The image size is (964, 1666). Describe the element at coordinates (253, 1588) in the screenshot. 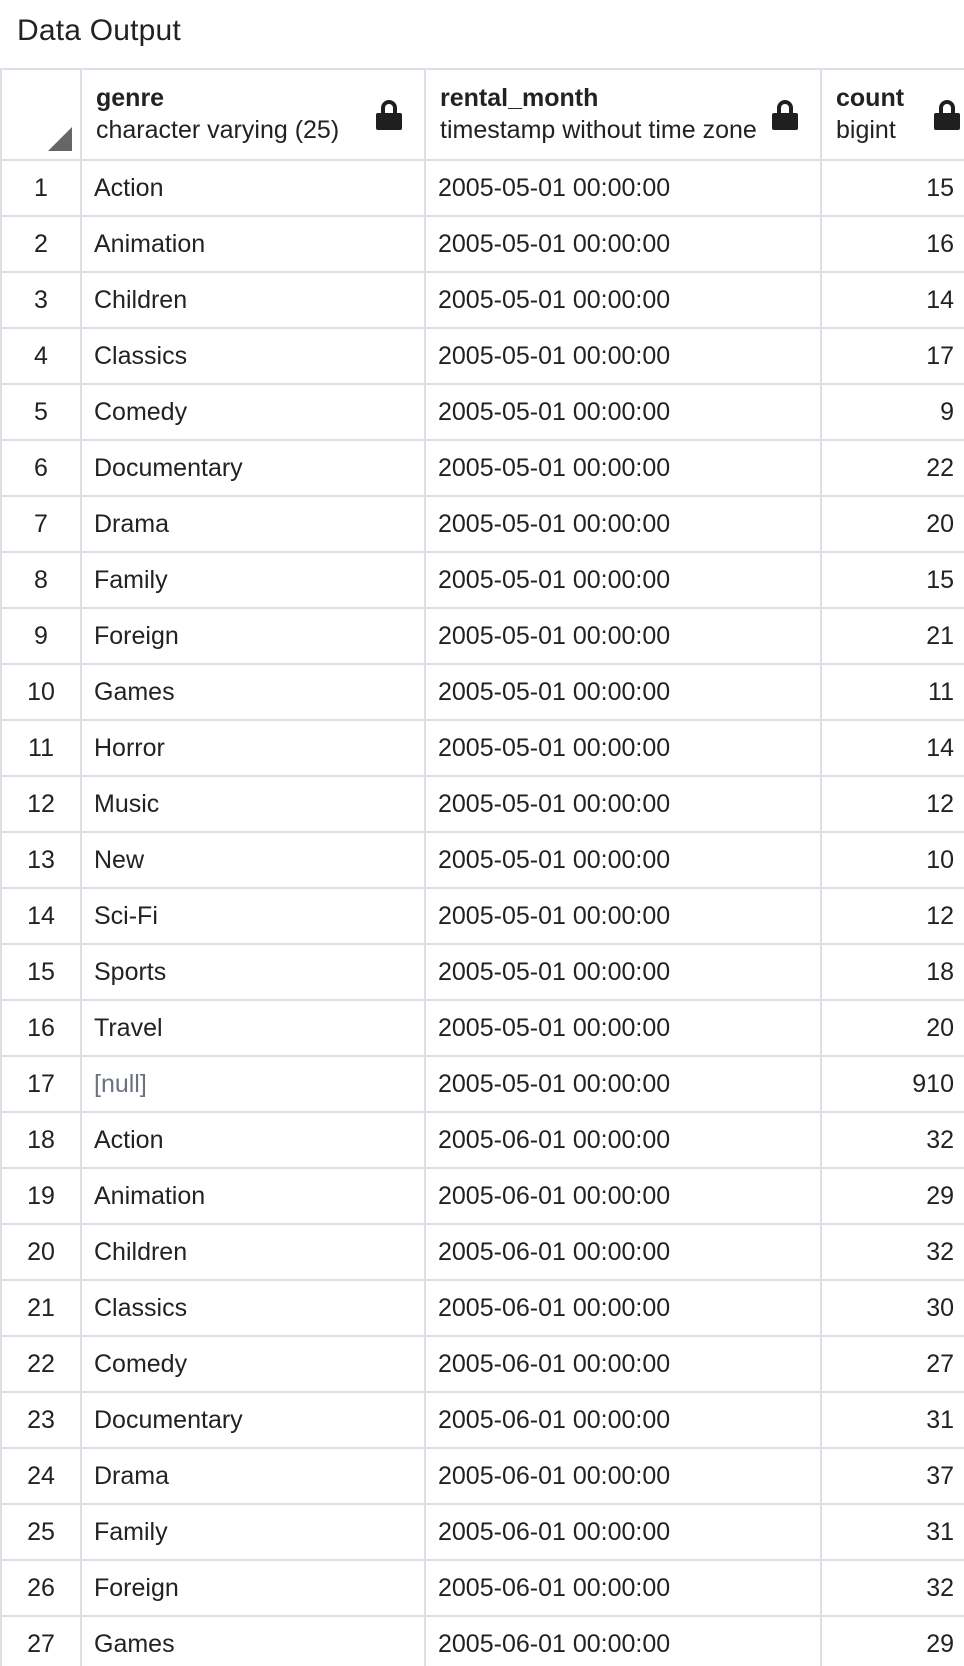

I see `cell-genre: Foreign` at that location.